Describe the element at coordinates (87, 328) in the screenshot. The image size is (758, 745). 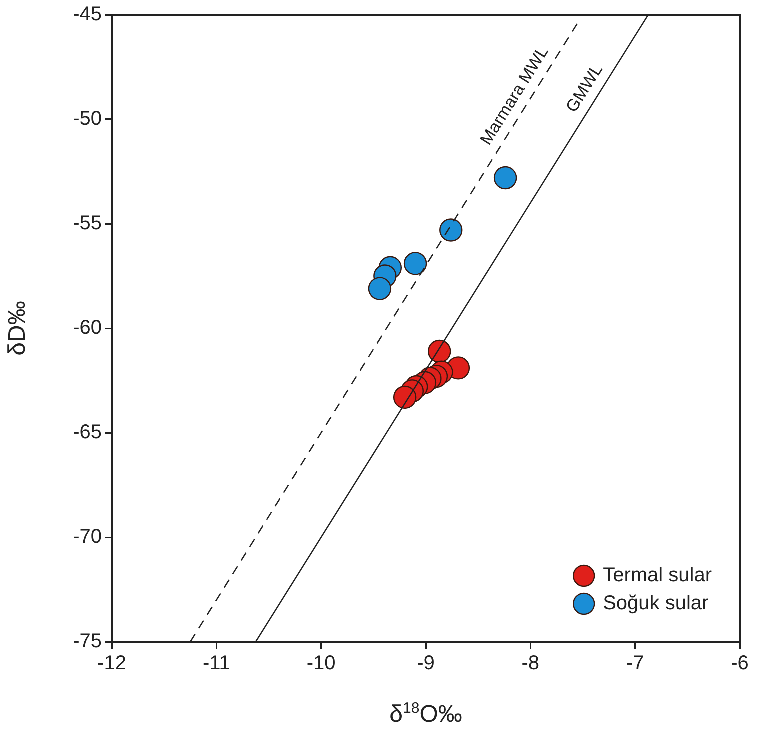
I see `y-tick-label: -60` at that location.